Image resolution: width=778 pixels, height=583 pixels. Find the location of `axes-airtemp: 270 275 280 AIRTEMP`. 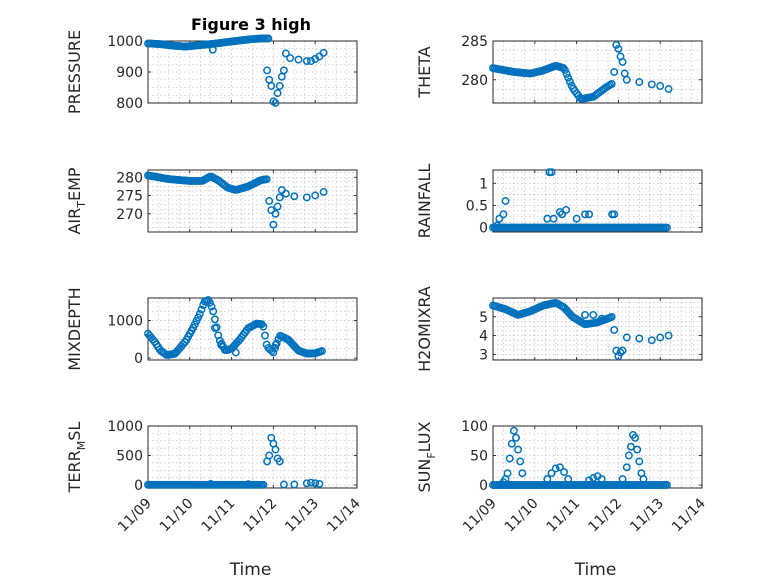

axes-airtemp: 270 275 280 AIRTEMP is located at coordinates (211, 201).